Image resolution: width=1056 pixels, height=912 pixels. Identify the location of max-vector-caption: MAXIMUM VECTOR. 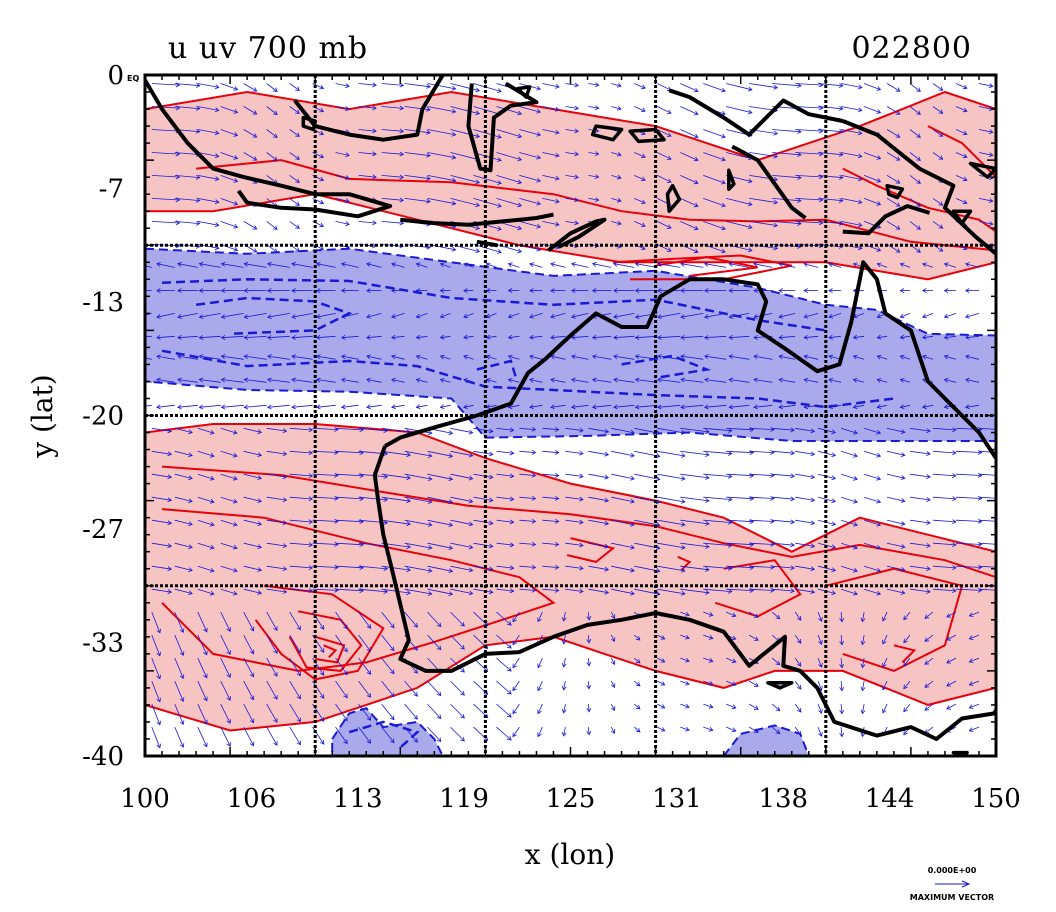
(952, 897).